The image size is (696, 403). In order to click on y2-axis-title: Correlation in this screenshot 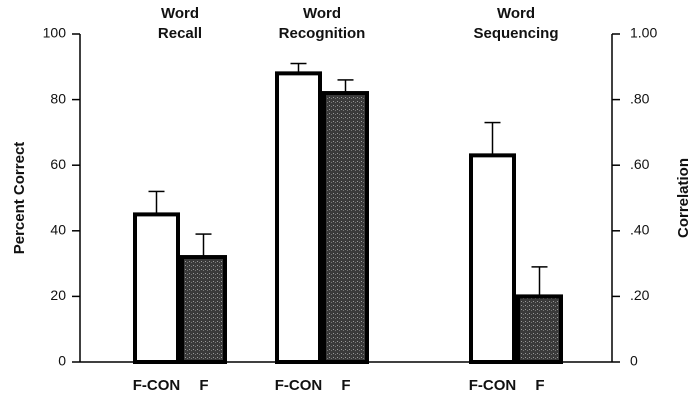, I will do `click(683, 198)`.